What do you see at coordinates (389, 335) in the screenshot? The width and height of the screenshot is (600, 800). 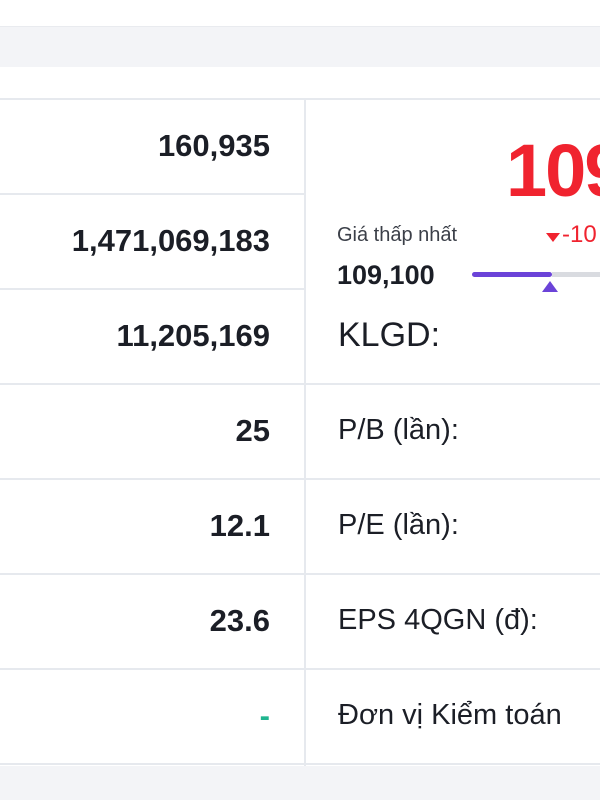 I see `label-cell: KLGD:` at bounding box center [389, 335].